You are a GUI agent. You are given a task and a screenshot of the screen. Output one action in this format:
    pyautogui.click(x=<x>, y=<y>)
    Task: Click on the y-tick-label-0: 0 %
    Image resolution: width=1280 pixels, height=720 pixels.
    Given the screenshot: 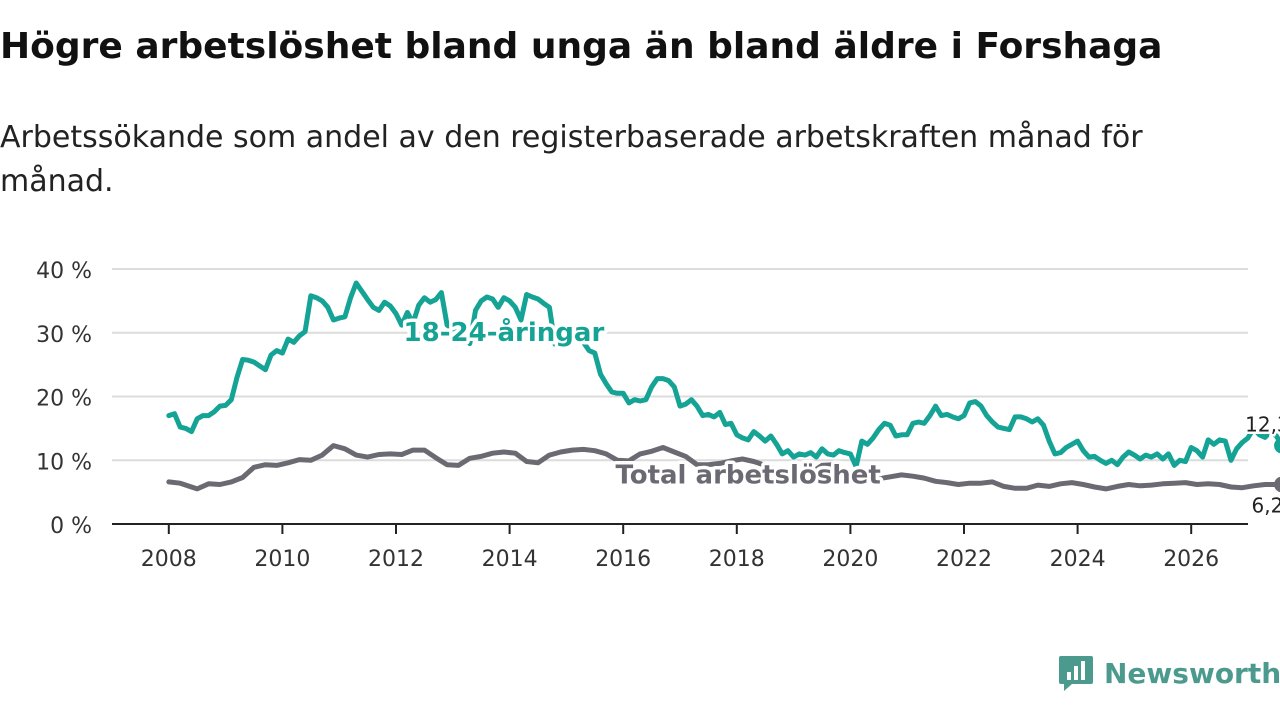 What is the action you would take?
    pyautogui.click(x=71, y=526)
    